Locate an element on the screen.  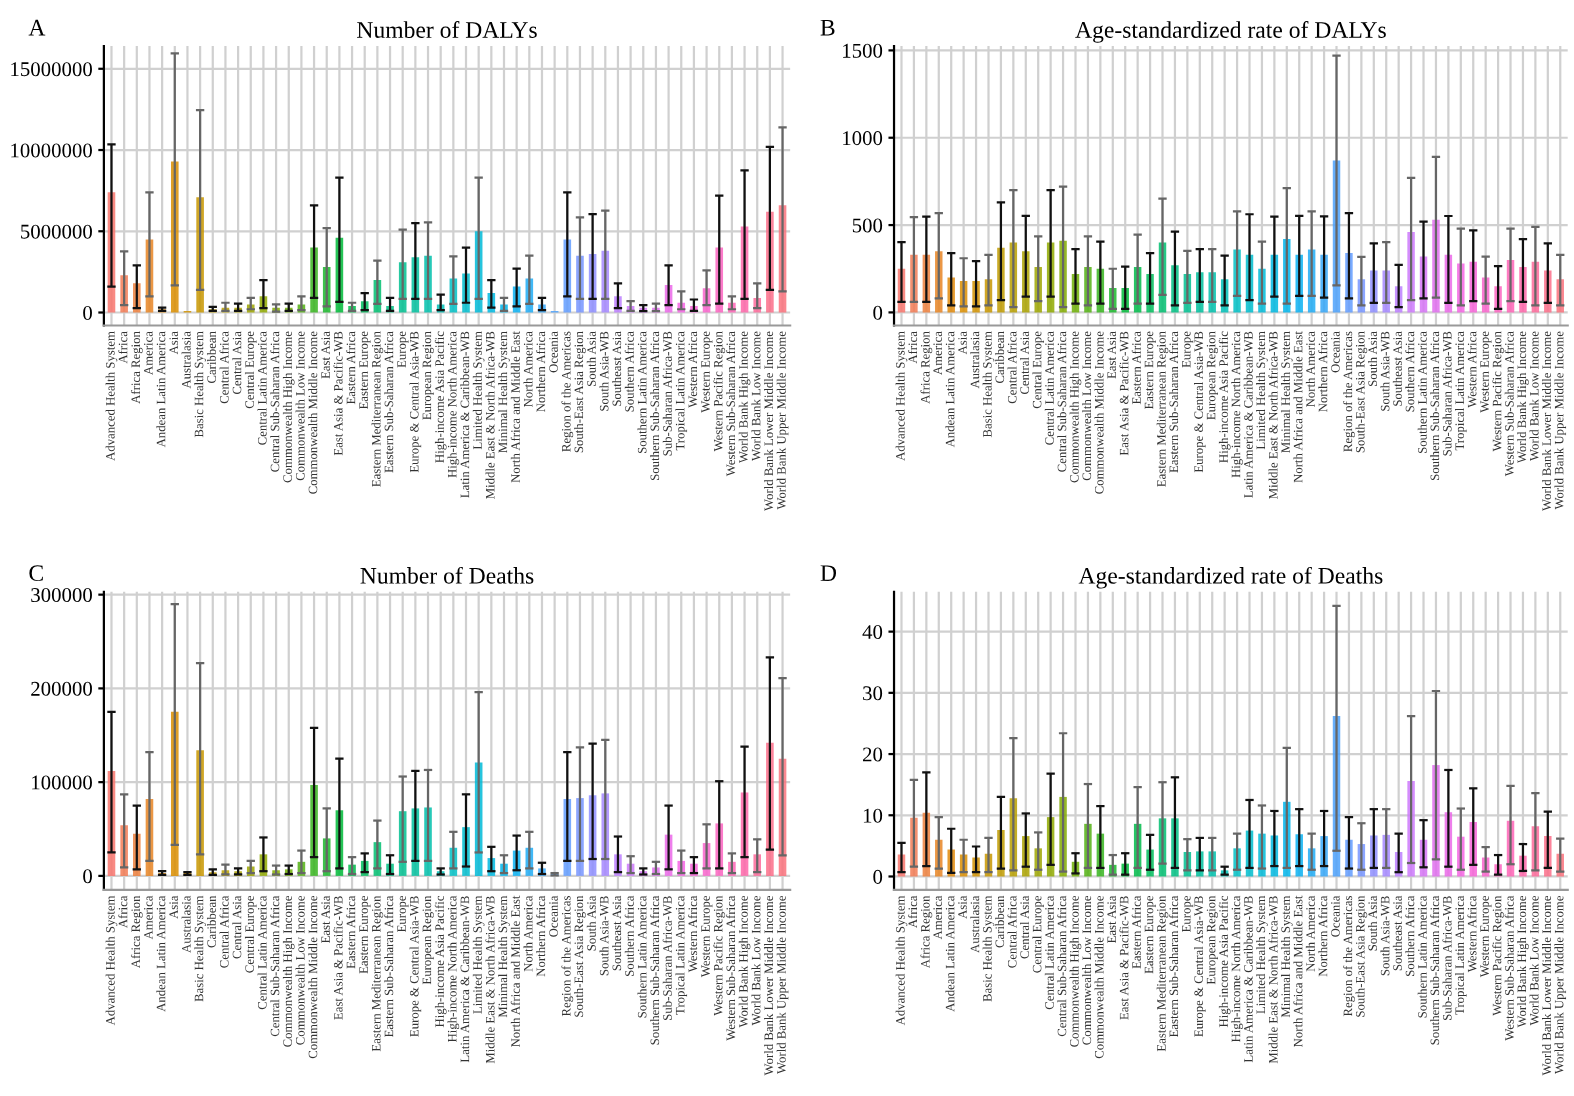
text: B is located at coordinates (827, 27).